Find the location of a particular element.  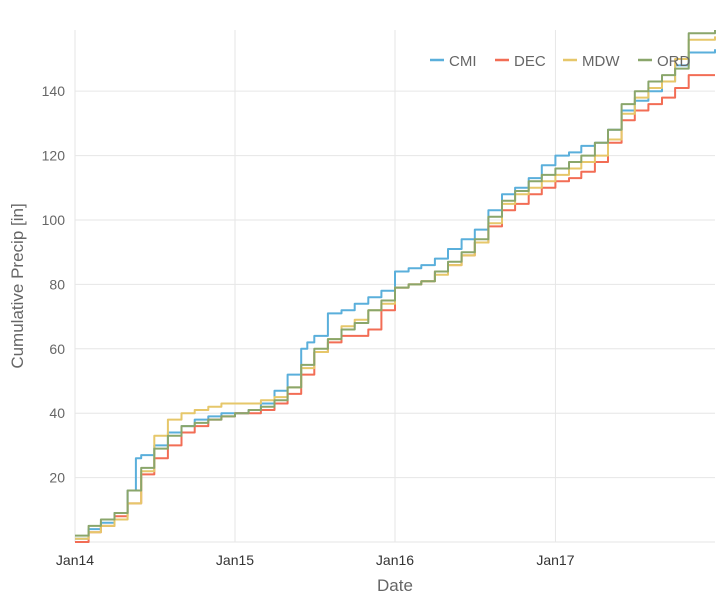

legend-item-ord: ORD is located at coordinates (664, 61).